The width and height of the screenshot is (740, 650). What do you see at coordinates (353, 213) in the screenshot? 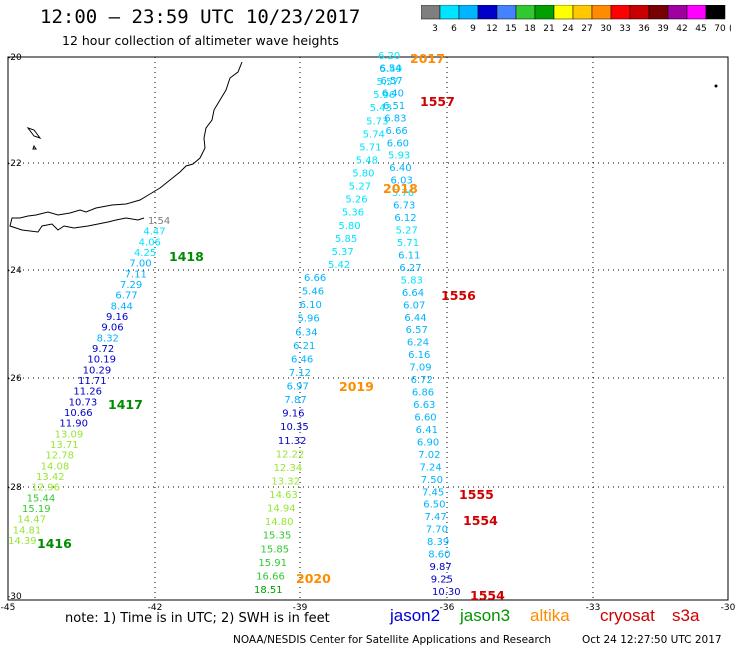
I see `swh-value: 5.36` at bounding box center [353, 213].